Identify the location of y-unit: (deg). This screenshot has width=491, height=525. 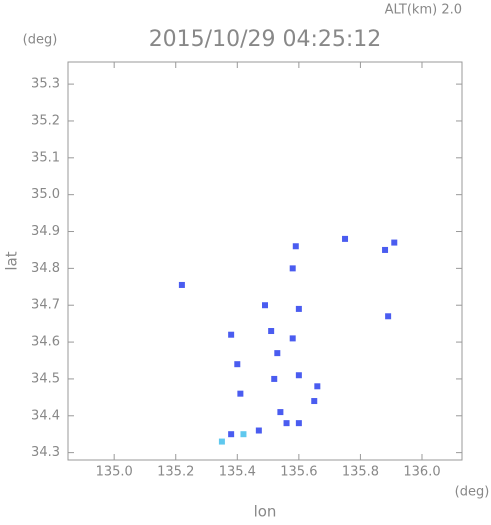
(40, 40).